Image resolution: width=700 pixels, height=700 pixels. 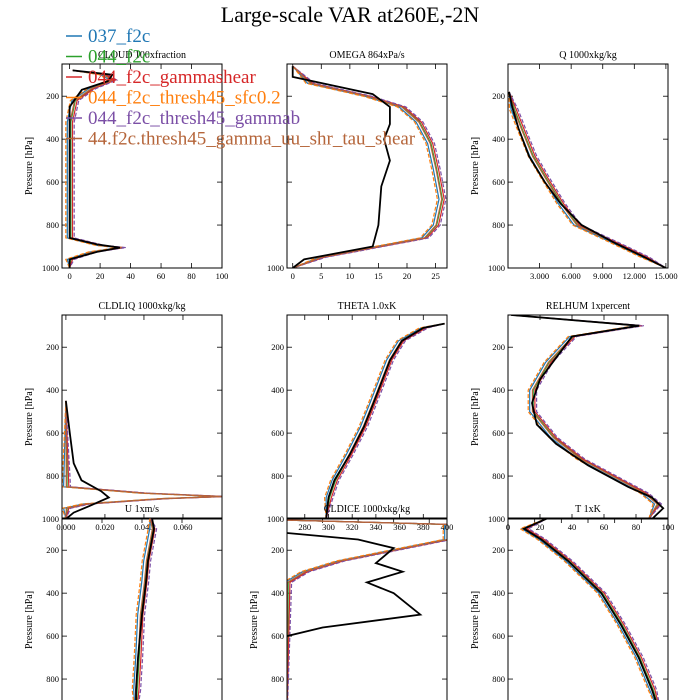 What do you see at coordinates (321, 276) in the screenshot?
I see `x-tick-label: 5` at bounding box center [321, 276].